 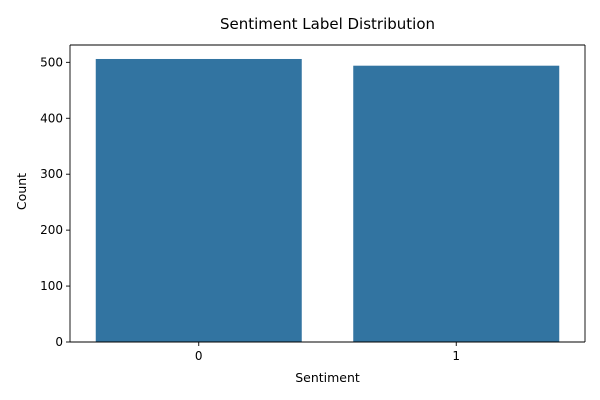 I want to click on y-axis-label: Count, so click(x=21, y=191).